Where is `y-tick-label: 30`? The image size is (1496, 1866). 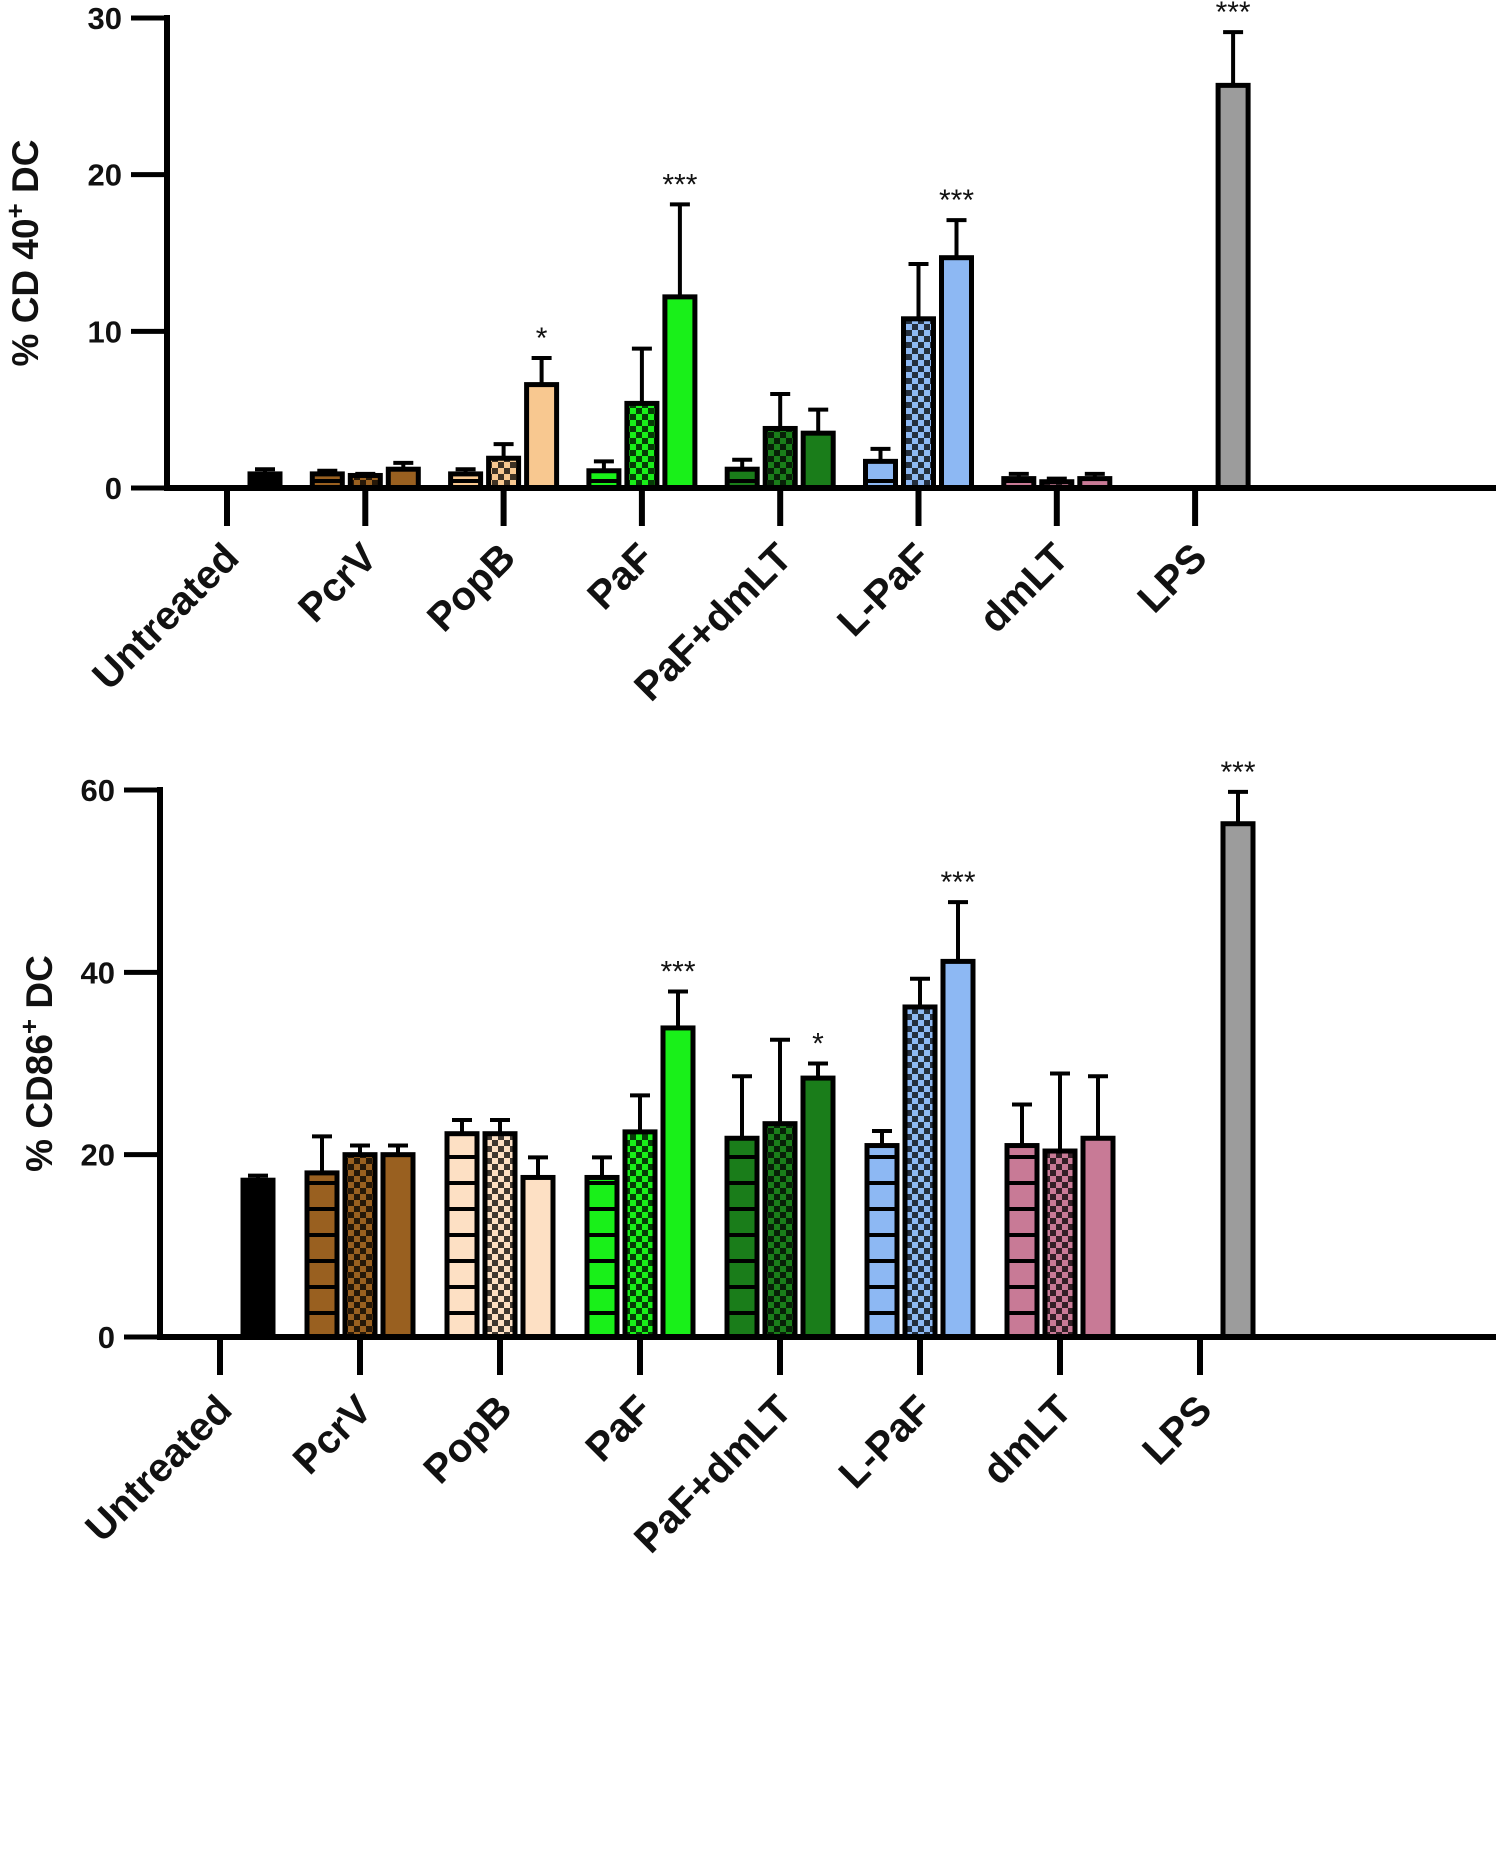
y-tick-label: 30 is located at coordinates (105, 18).